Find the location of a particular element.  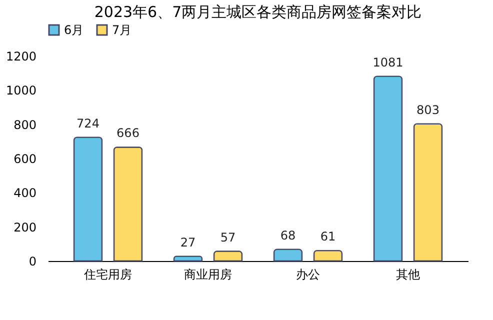

data-label: 27 is located at coordinates (188, 242).